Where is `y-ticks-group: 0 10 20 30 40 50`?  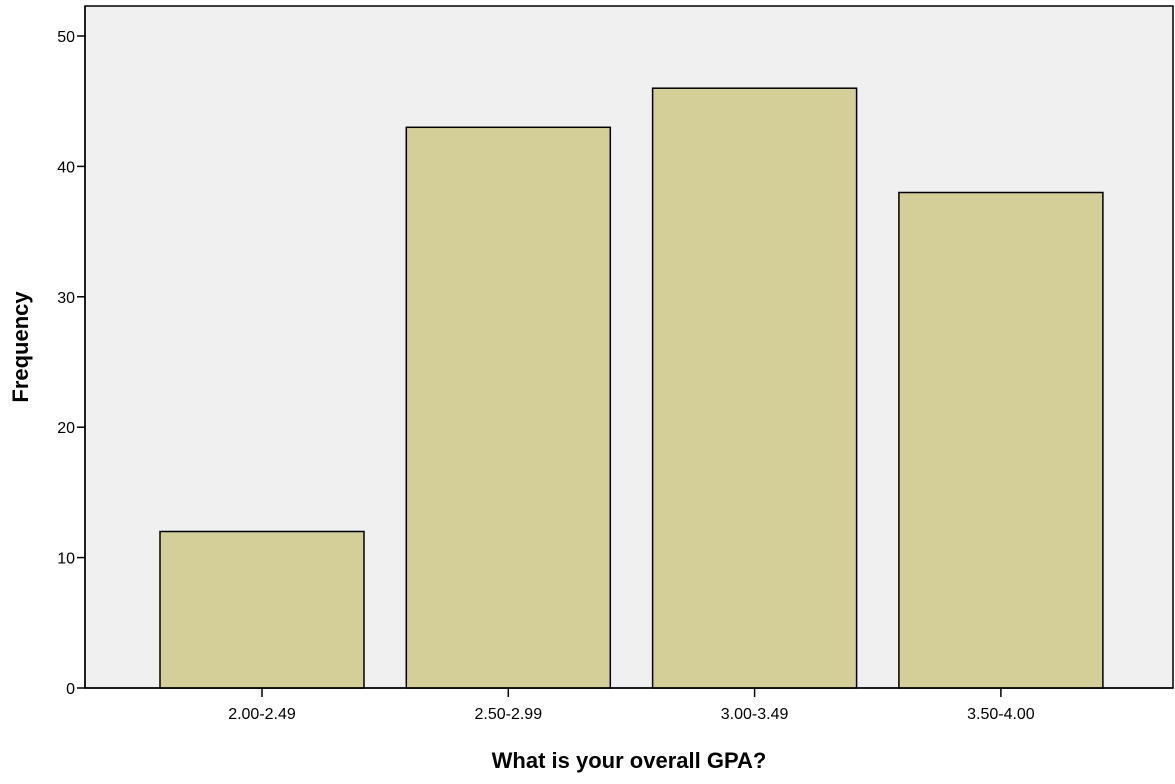 y-ticks-group: 0 10 20 30 40 50 is located at coordinates (71, 363).